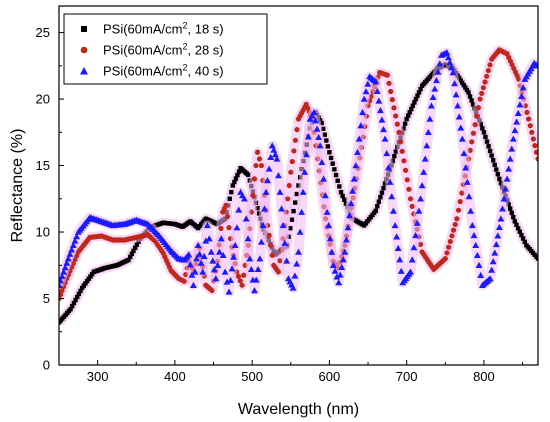  Describe the element at coordinates (84, 50) in the screenshot. I see `legend-marker-circle` at that location.